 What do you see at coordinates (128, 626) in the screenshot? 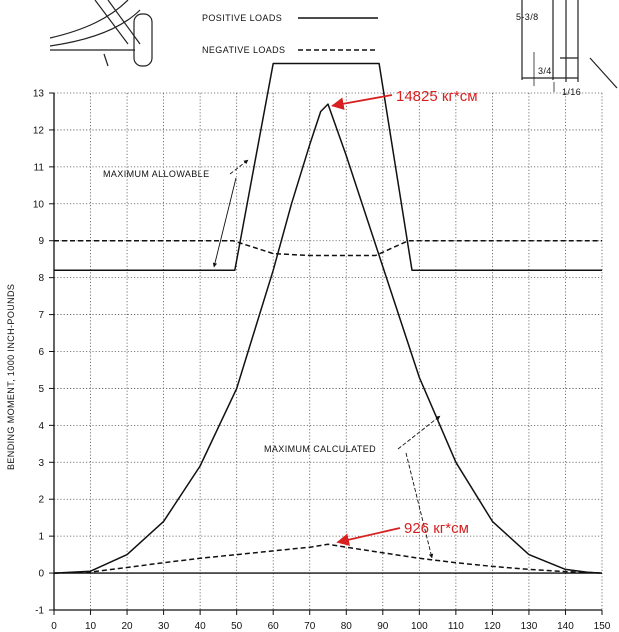
I see `x-tick-label: 20` at bounding box center [128, 626].